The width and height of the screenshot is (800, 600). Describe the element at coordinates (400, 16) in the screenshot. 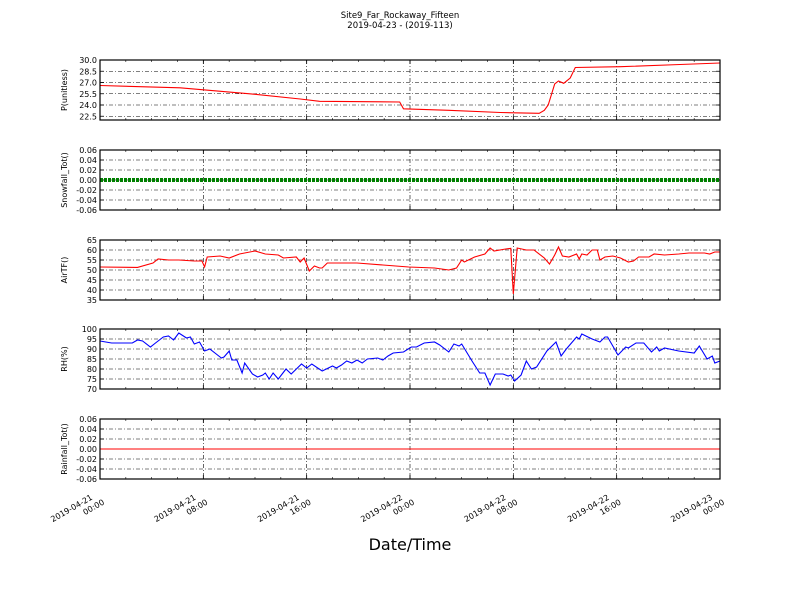

I see `chart-title-text: Site9_Far_Rockaway_Fifteen` at that location.